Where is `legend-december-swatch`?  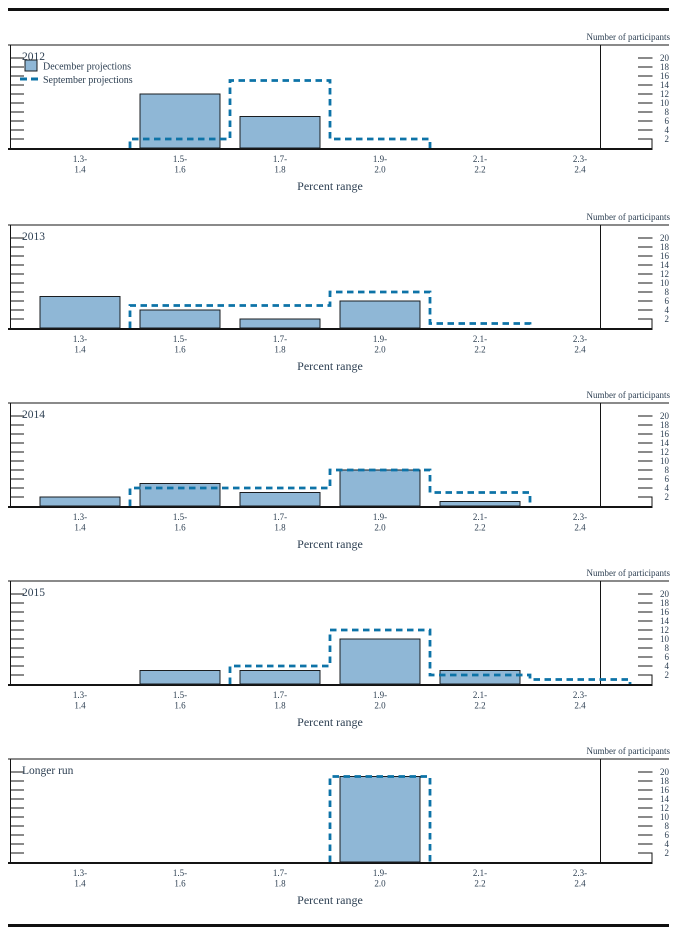
legend-december-swatch is located at coordinates (31, 65).